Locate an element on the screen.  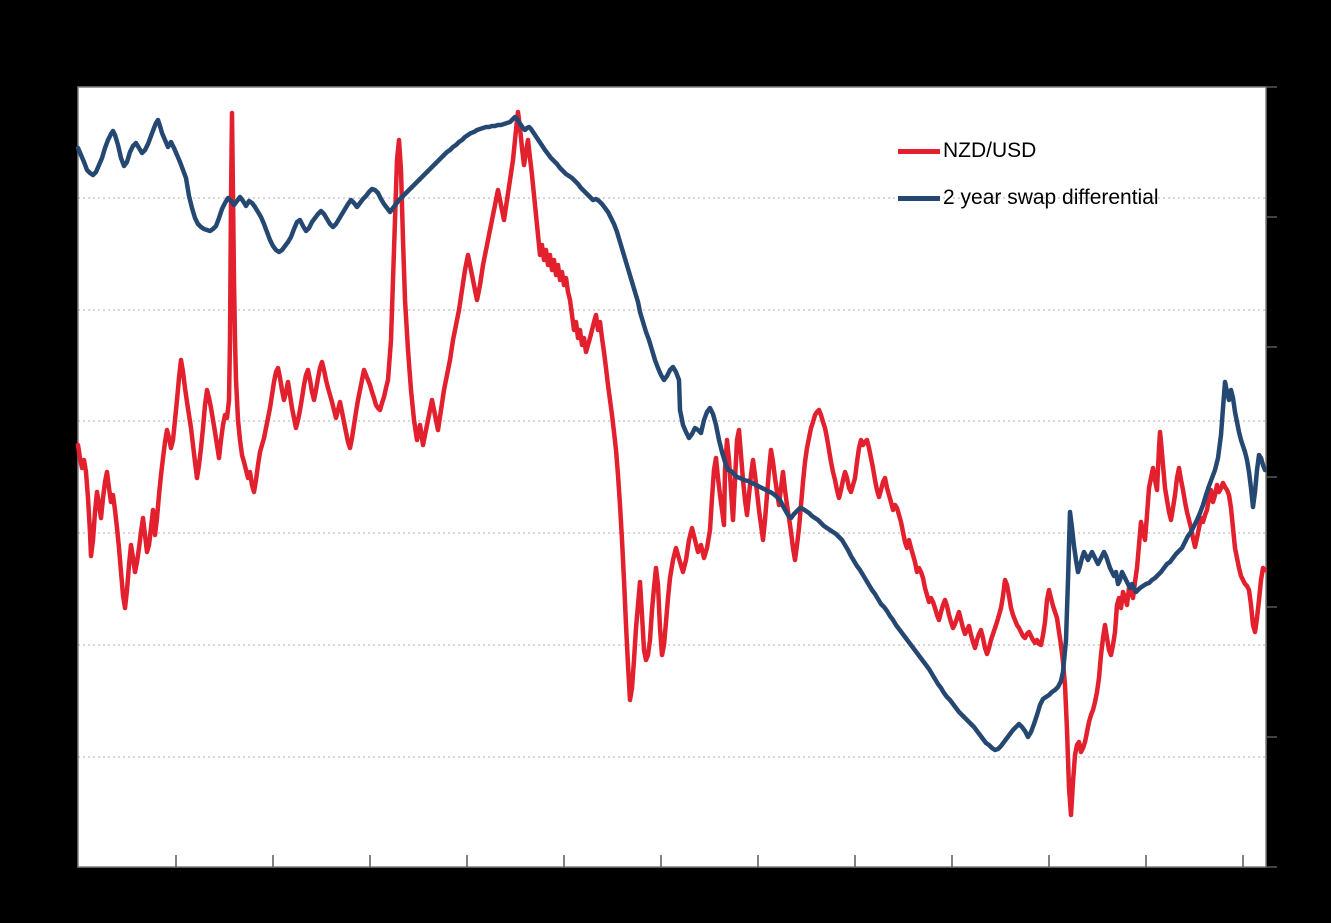
legend: NZD/USD 2 year swap differential is located at coordinates (1028, 184).